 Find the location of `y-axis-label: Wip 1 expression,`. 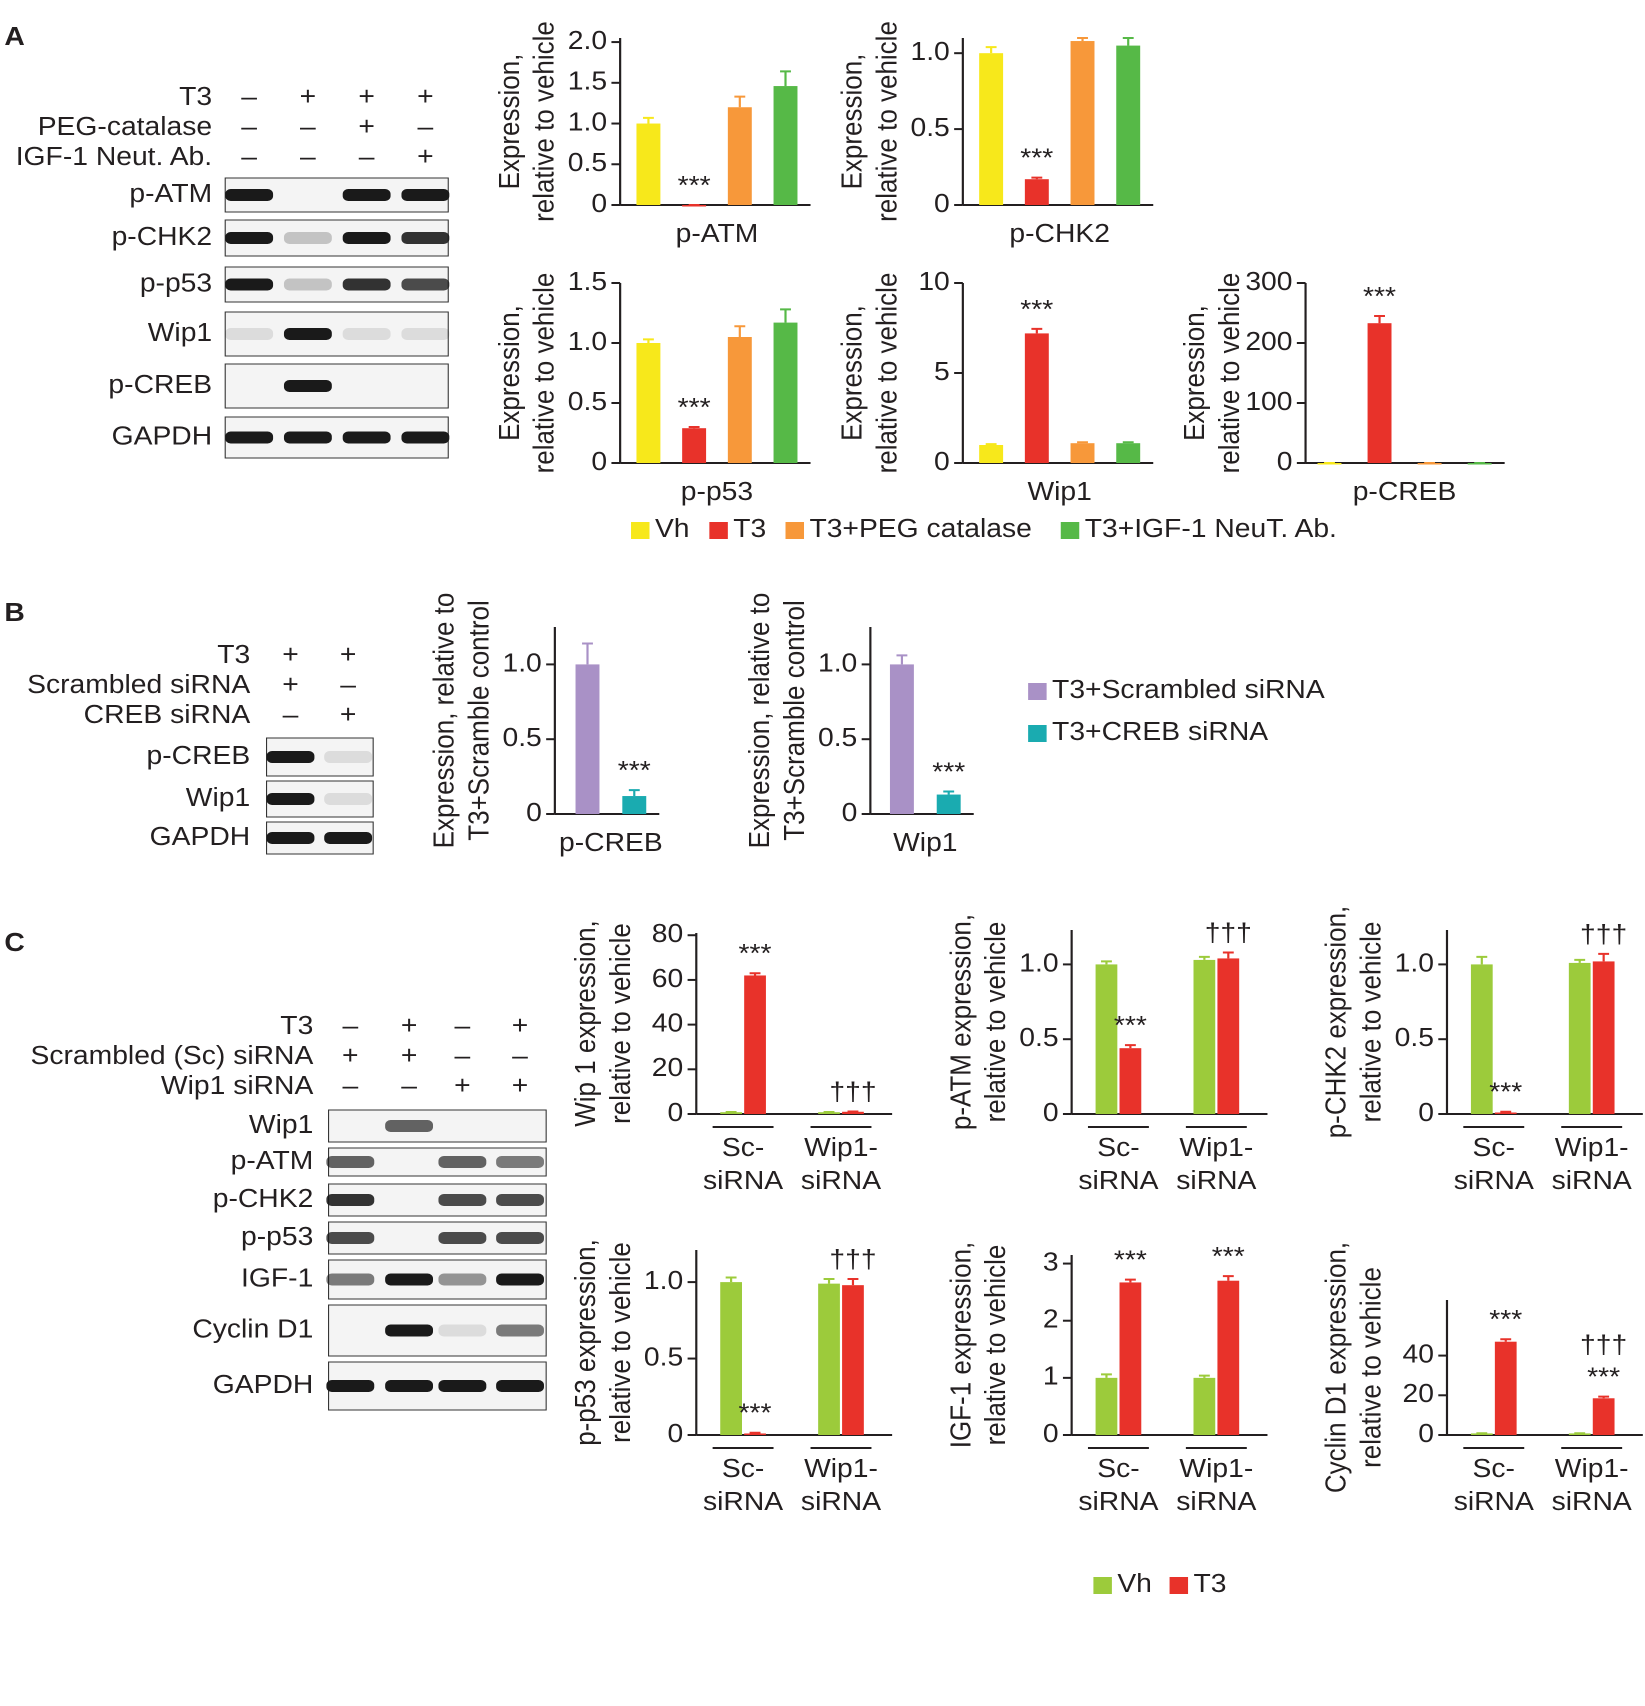

y-axis-label: Wip 1 expression, is located at coordinates (585, 1023).